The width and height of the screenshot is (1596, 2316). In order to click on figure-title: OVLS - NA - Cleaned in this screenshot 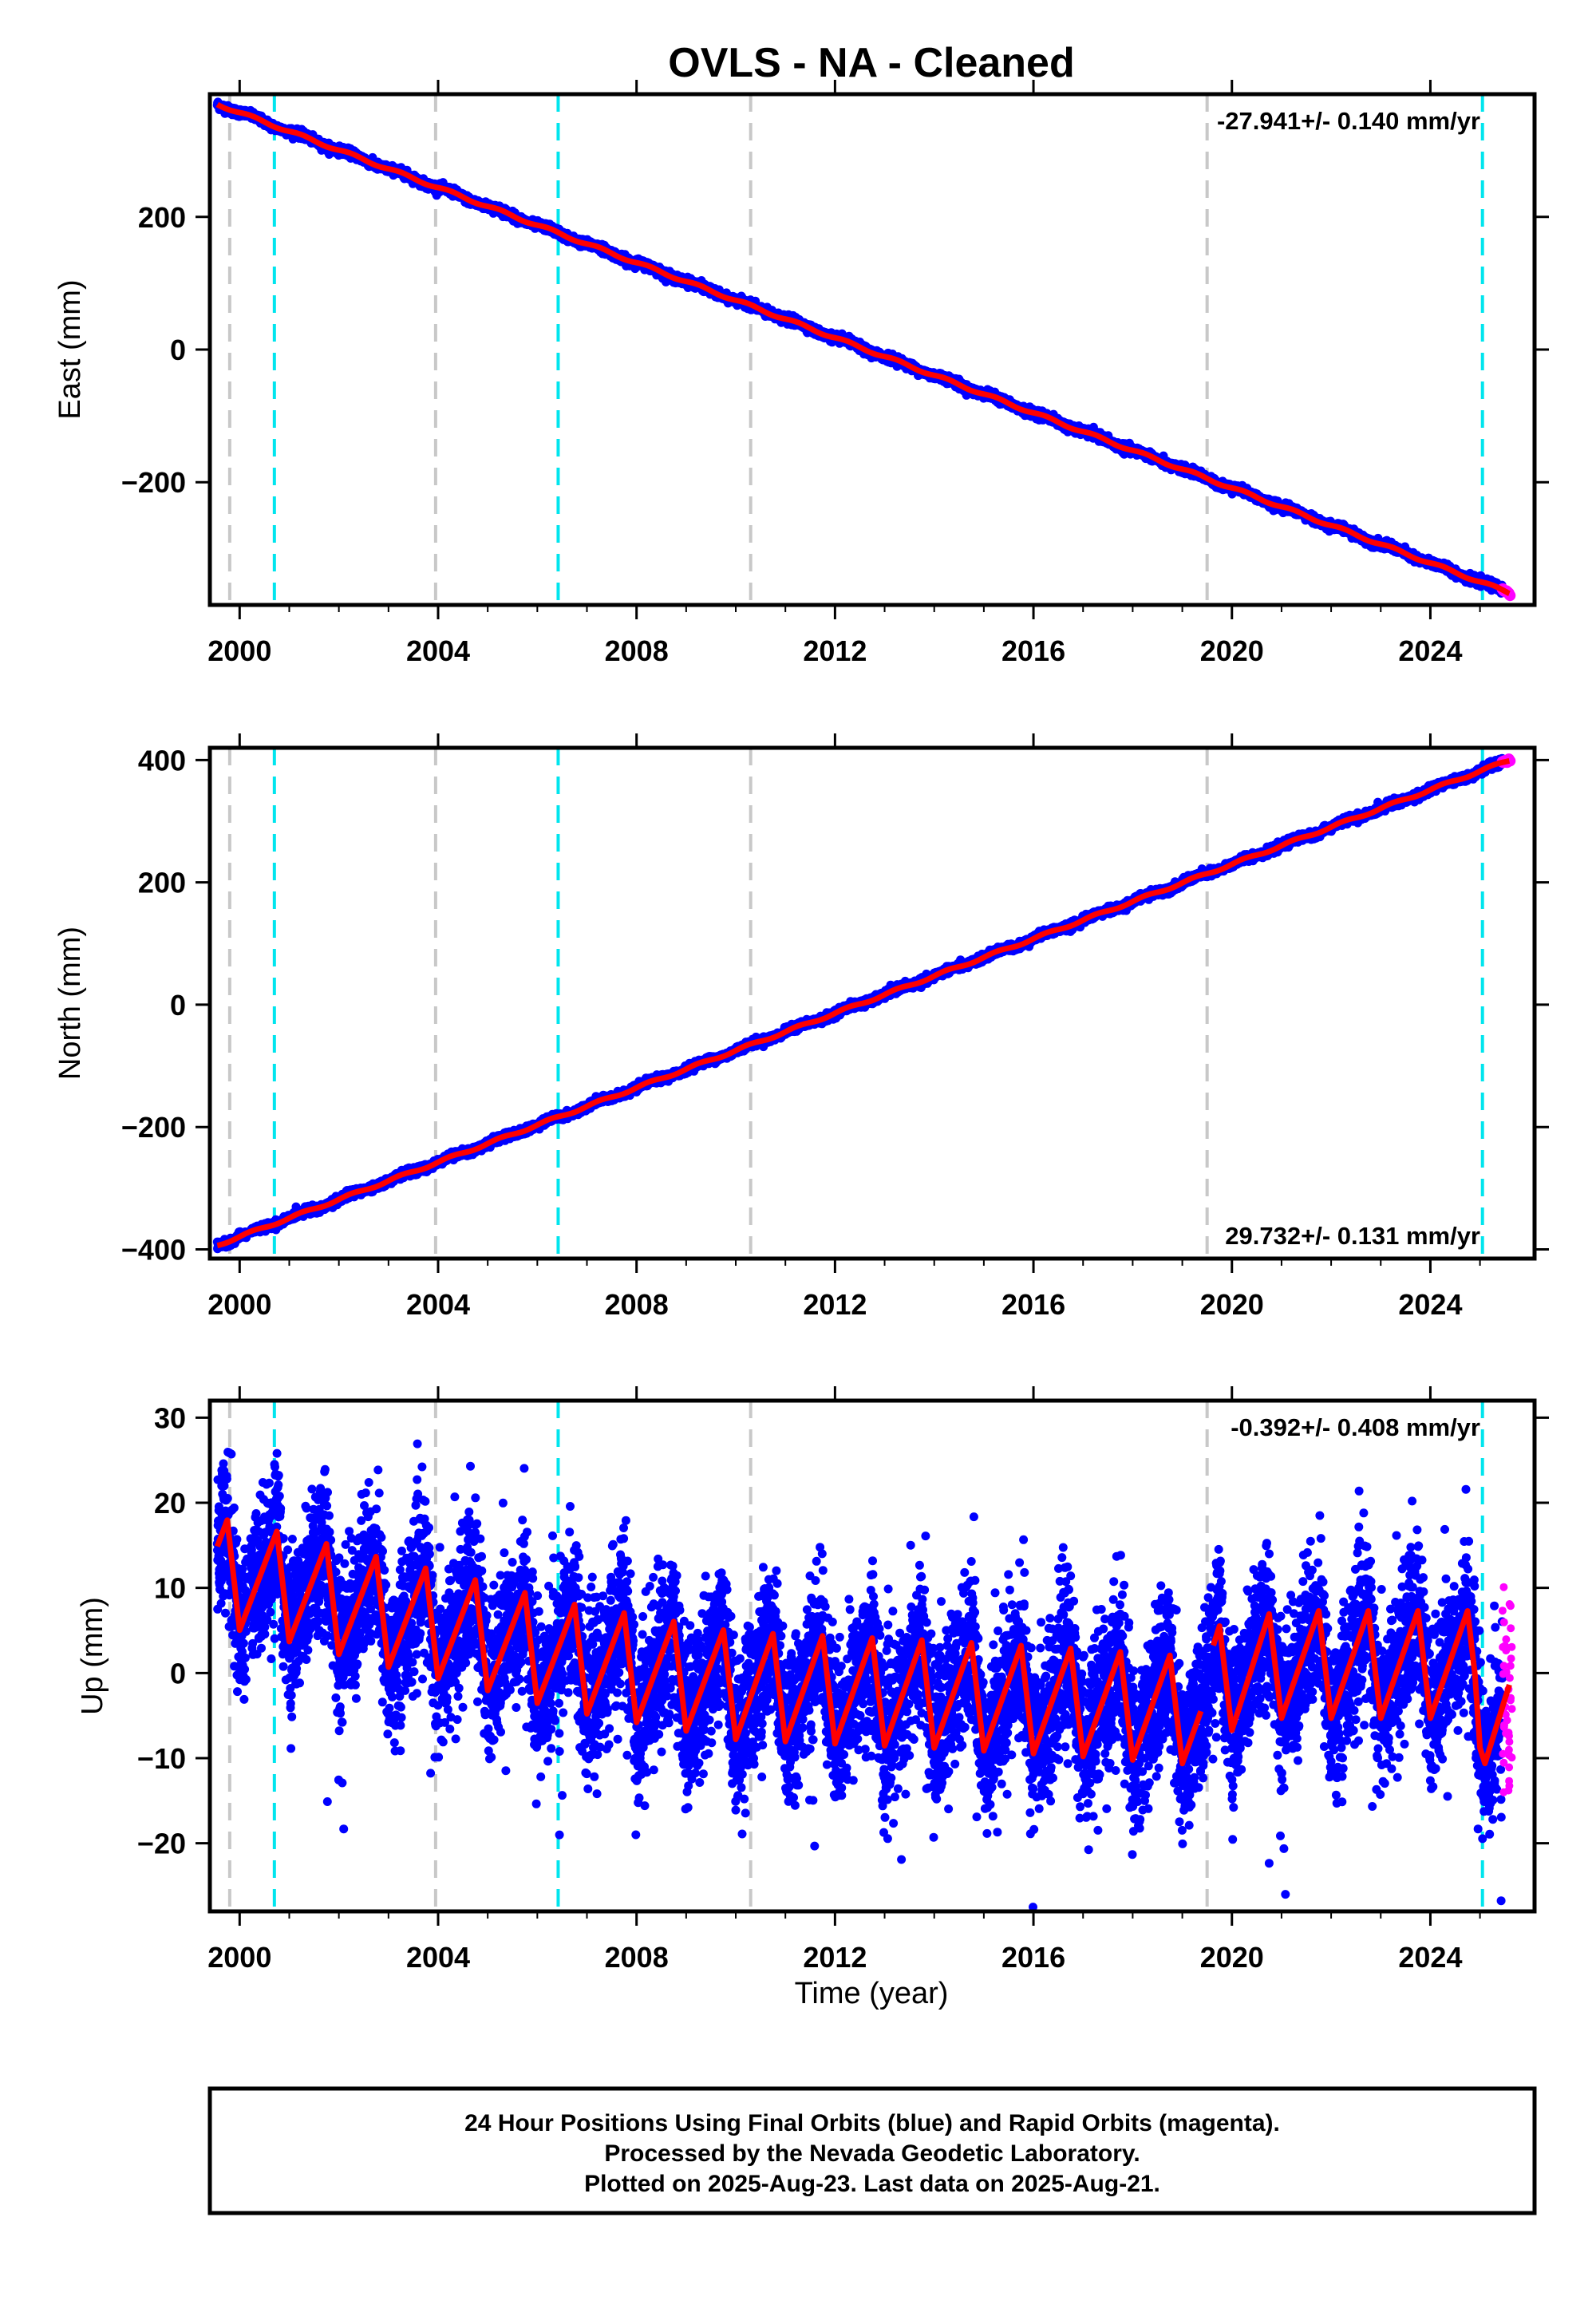, I will do `click(871, 63)`.